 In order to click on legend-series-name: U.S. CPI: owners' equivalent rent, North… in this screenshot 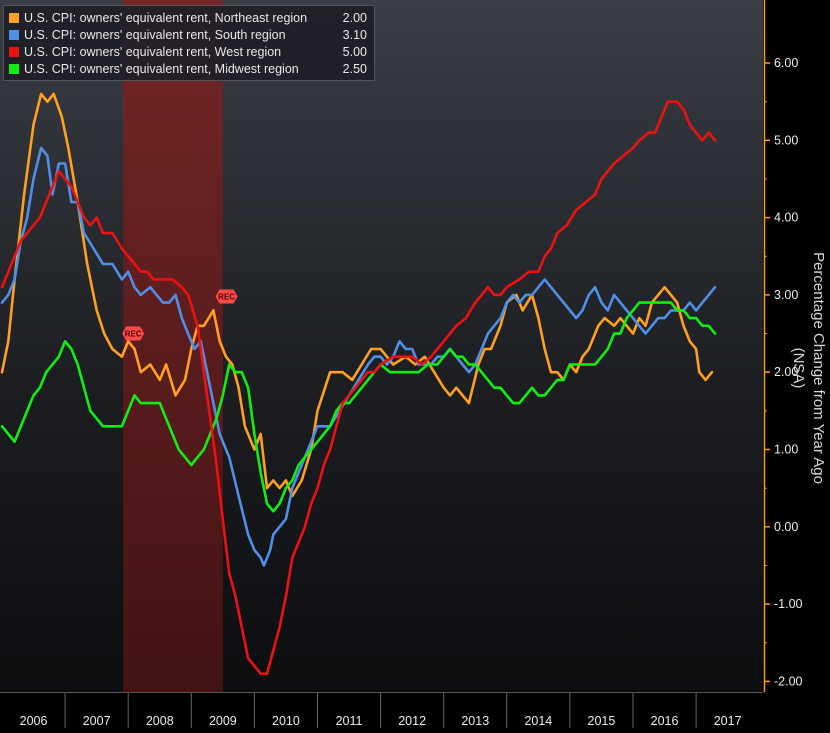, I will do `click(166, 18)`.